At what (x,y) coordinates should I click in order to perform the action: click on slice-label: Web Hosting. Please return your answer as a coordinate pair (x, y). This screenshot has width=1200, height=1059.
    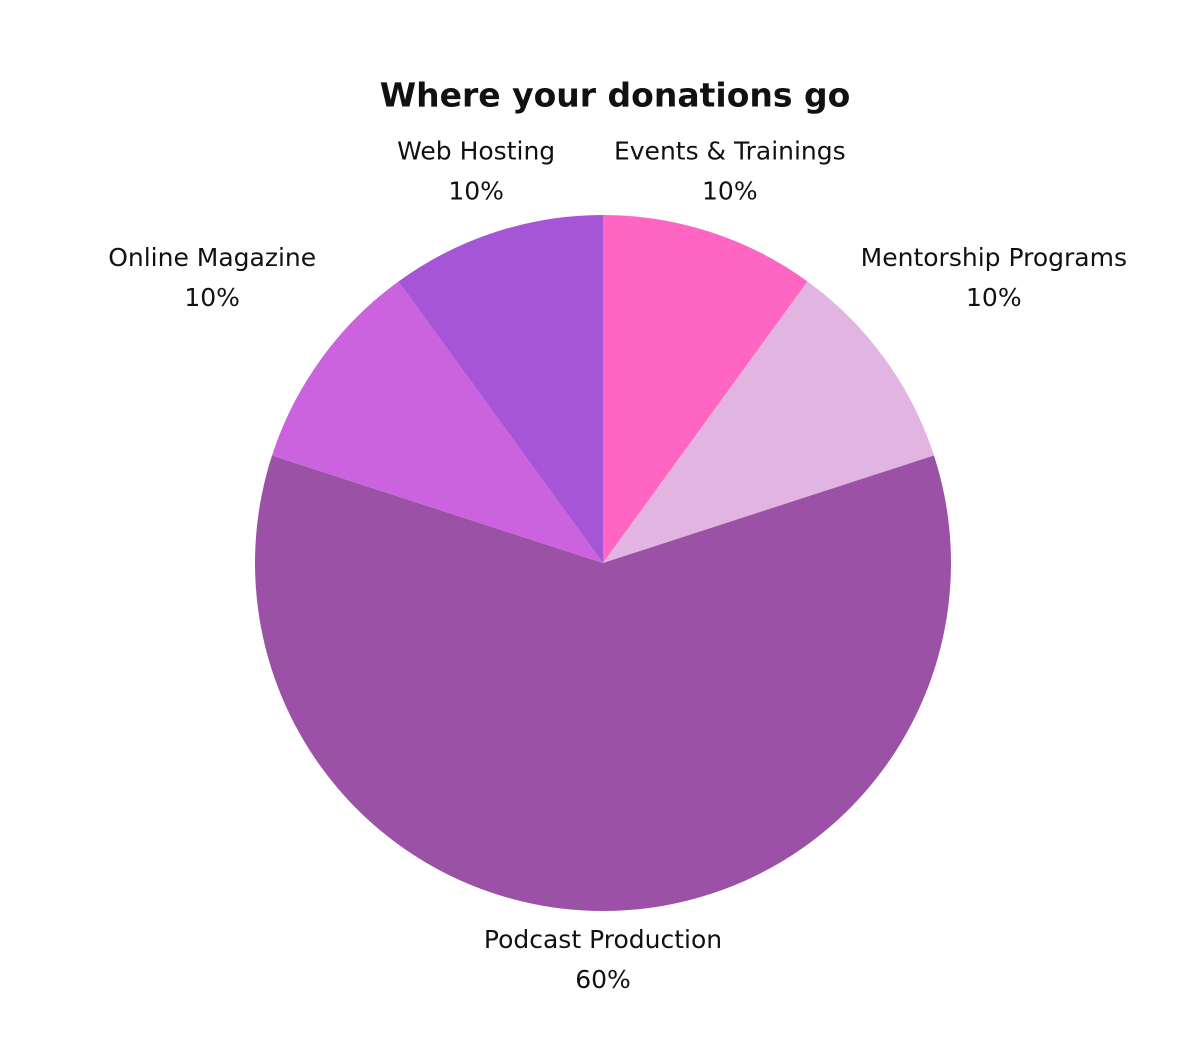
    Looking at the image, I should click on (476, 151).